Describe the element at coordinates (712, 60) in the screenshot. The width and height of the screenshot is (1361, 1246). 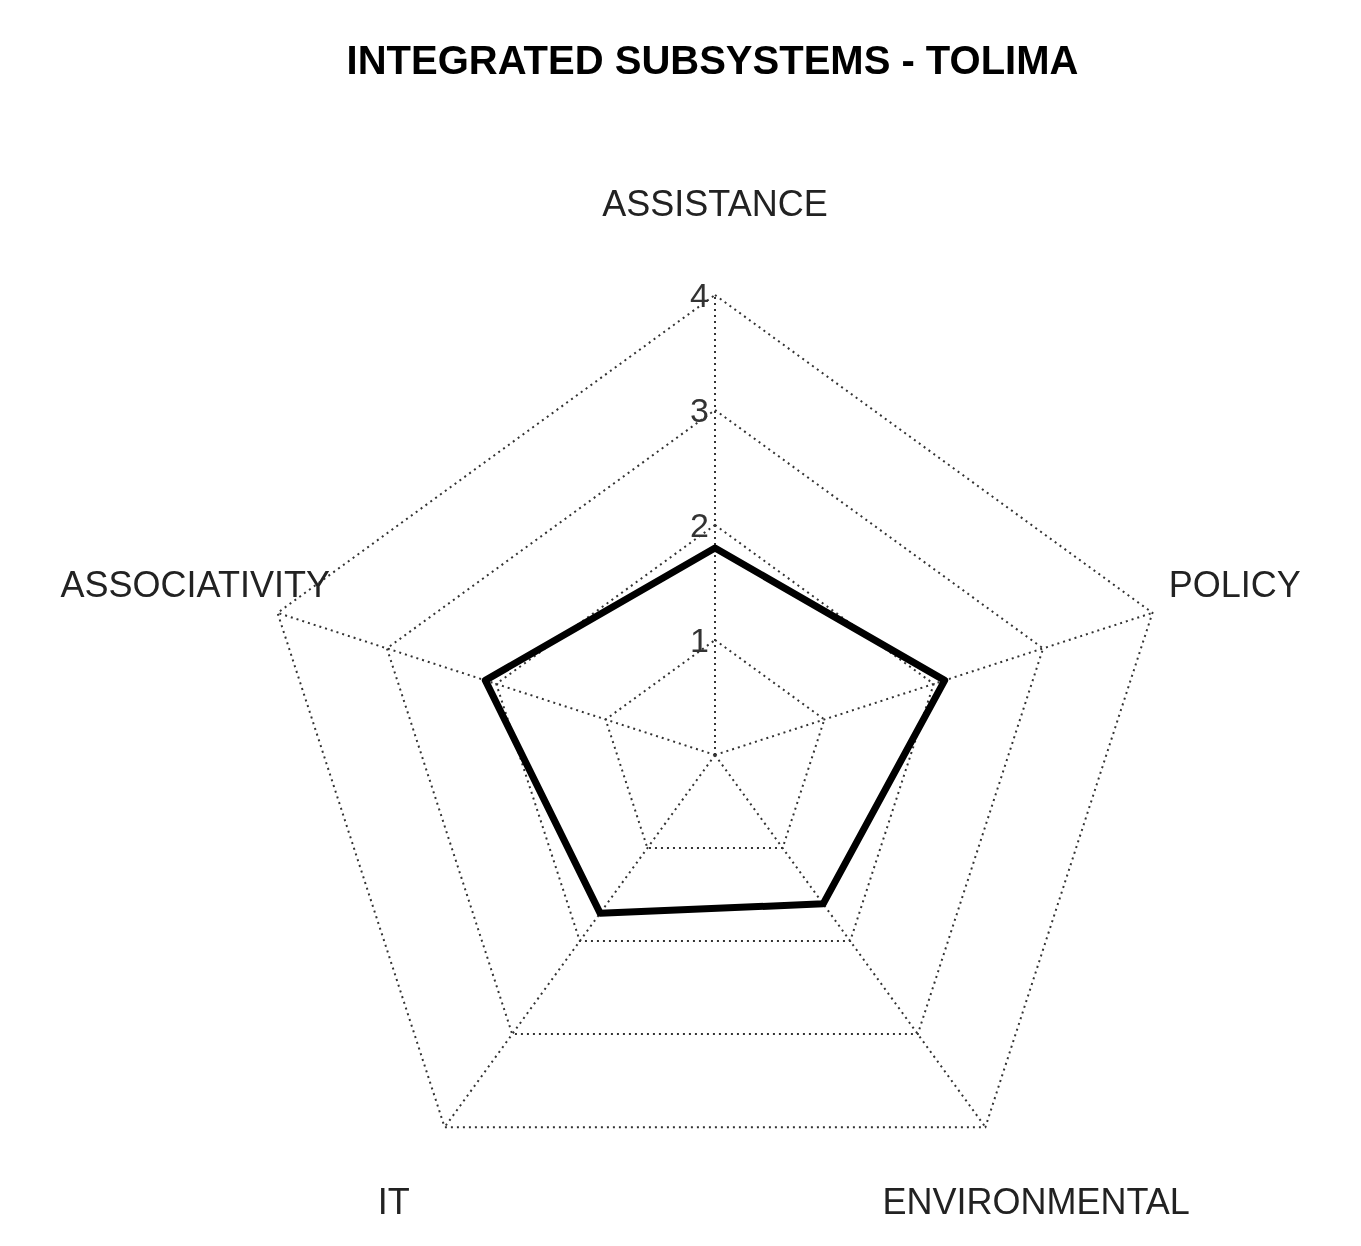
I see `chart-title: INTEGRATED SUBSYSTEMS - TOLIMA` at that location.